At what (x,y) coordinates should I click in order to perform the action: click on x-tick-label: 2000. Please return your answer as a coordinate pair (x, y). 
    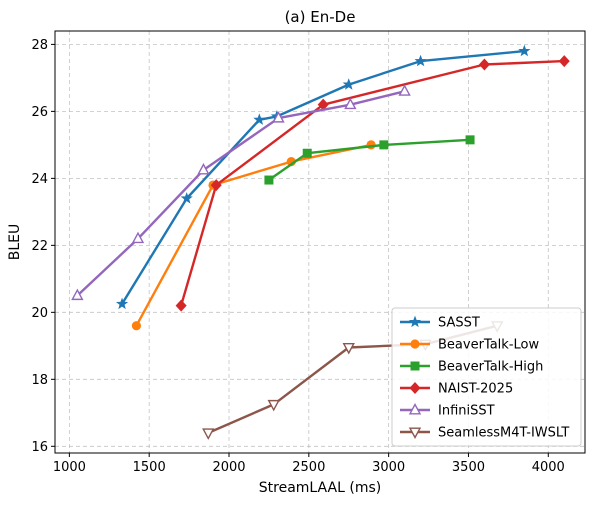
    Looking at the image, I should click on (228, 467).